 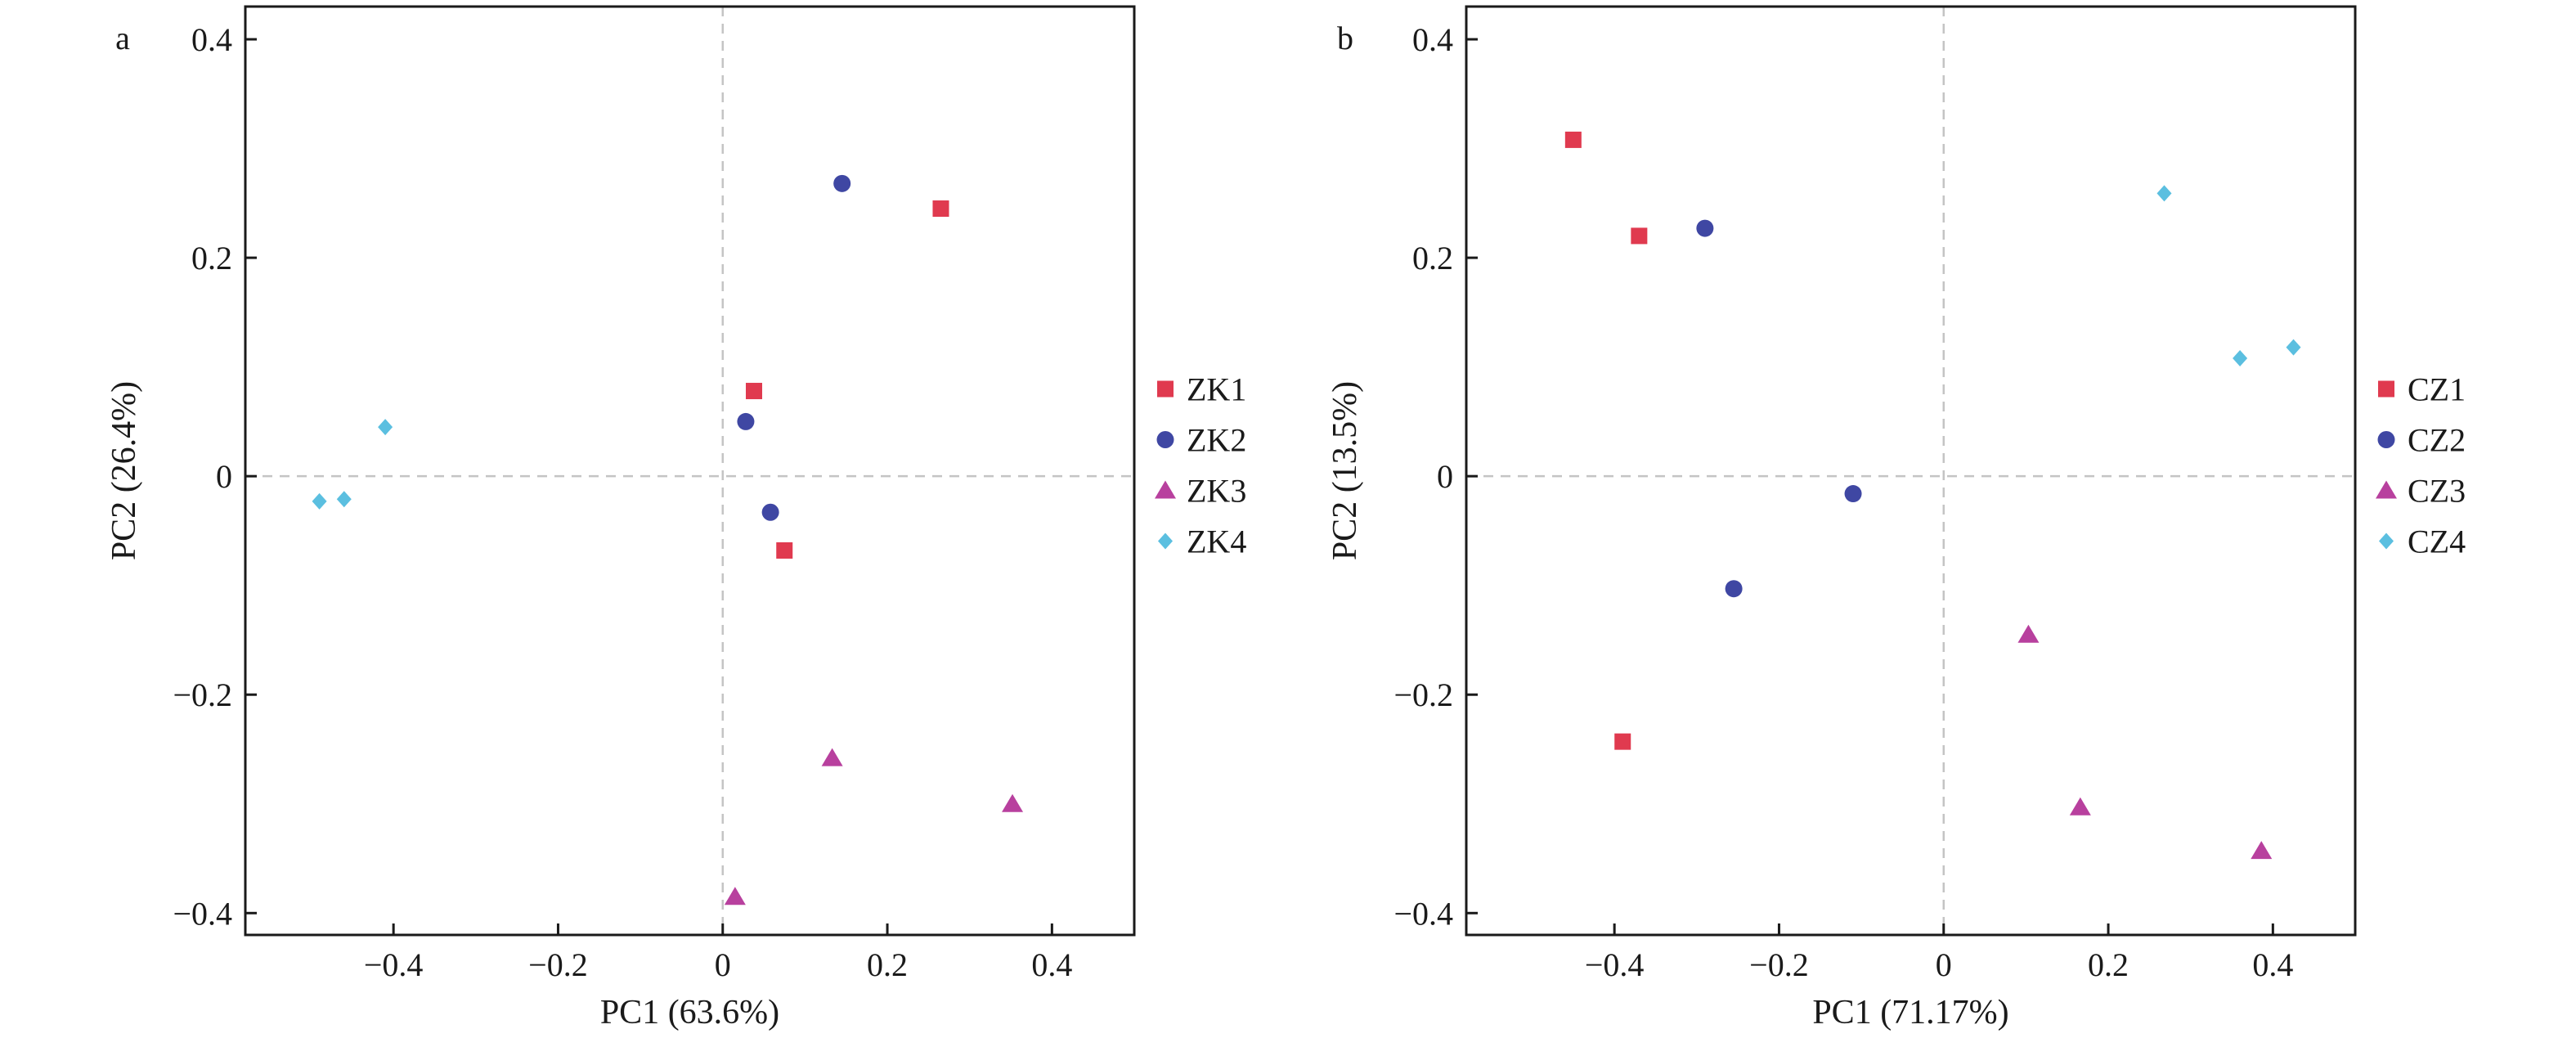 What do you see at coordinates (1165, 541) in the screenshot?
I see `legend-marker-zk4` at bounding box center [1165, 541].